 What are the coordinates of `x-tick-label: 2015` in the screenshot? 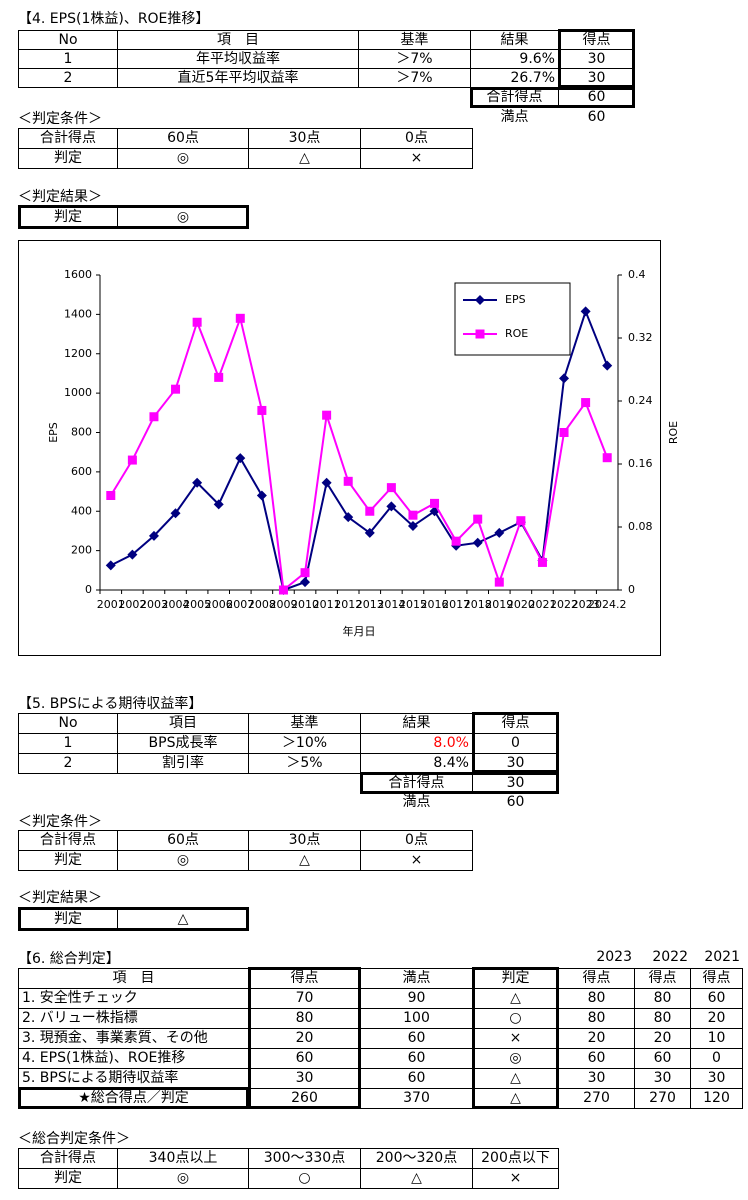 It's located at (413, 604).